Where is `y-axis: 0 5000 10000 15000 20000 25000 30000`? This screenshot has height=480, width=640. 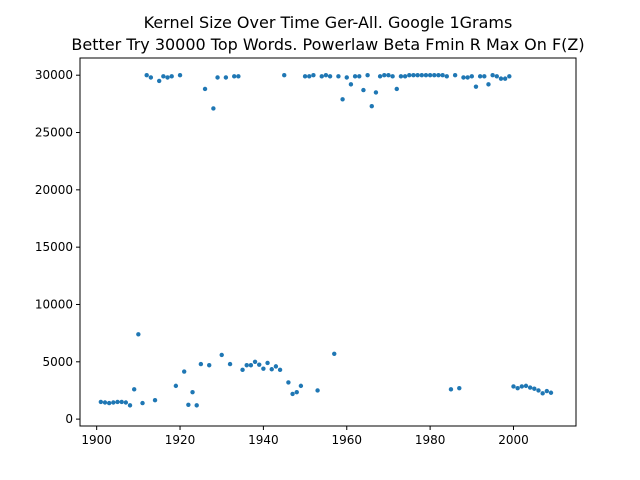
y-axis: 0 5000 10000 15000 20000 25000 30000 is located at coordinates (57, 247).